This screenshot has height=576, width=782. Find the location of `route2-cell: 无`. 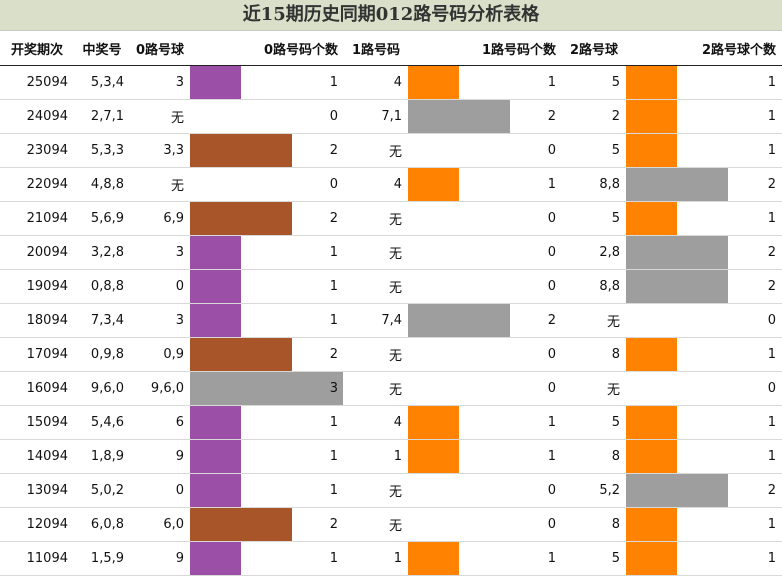

route2-cell: 无 is located at coordinates (594, 320).